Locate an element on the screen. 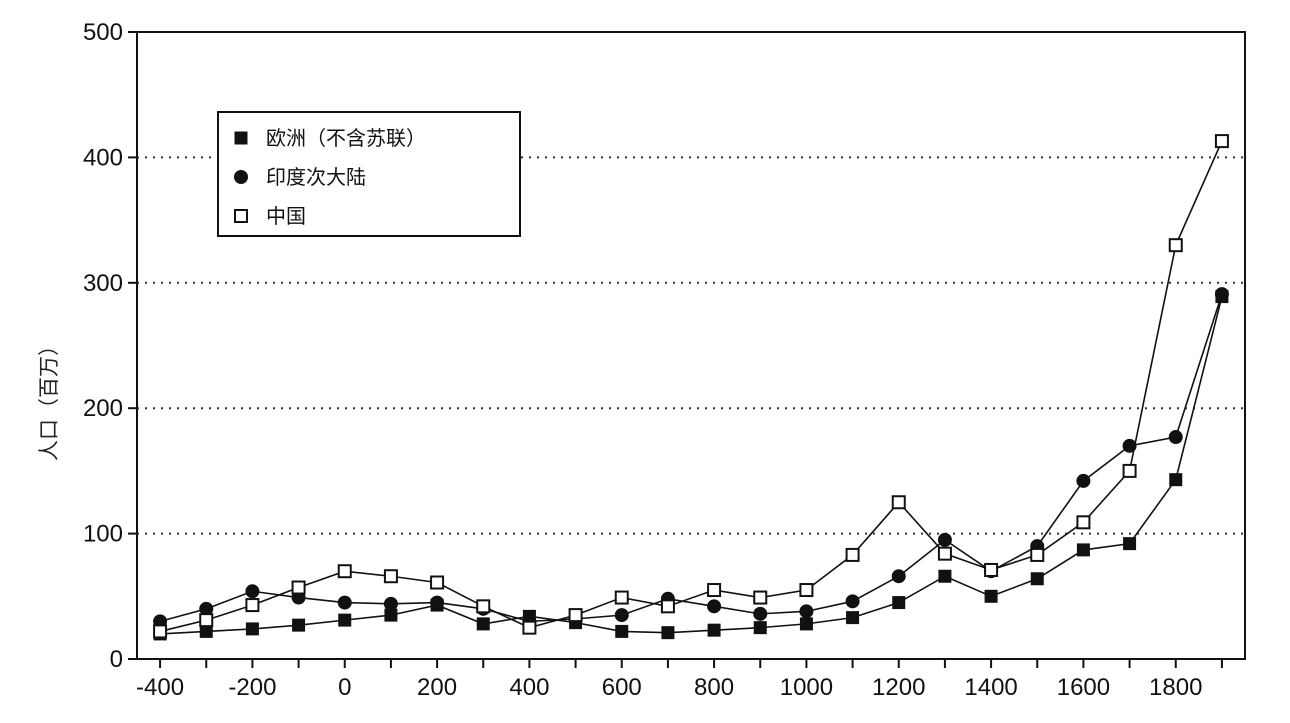 The width and height of the screenshot is (1290, 723). y-tick-label: 200 is located at coordinates (103, 408).